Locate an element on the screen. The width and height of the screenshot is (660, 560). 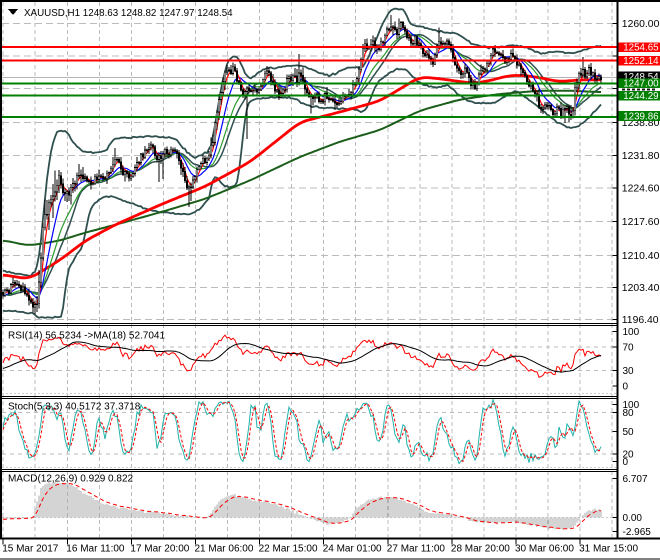
svg-text: 50 is located at coordinates (629, 432).